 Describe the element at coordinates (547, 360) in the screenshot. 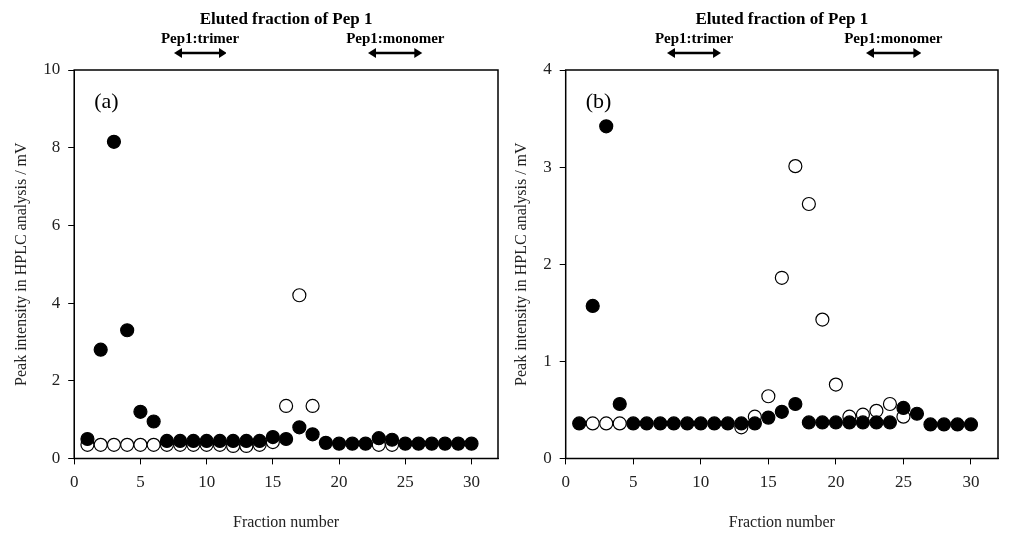

I see `y-tick-label: 1` at that location.